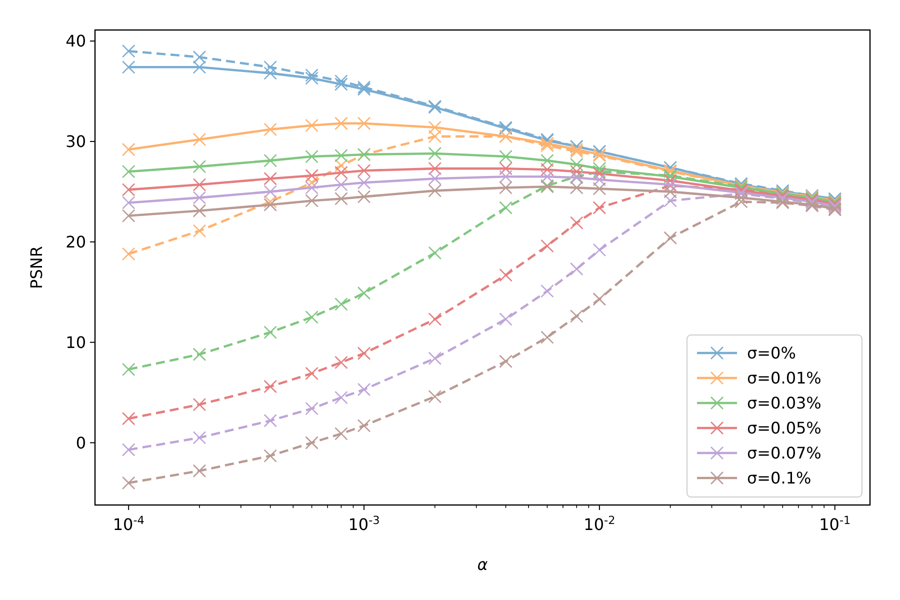  I want to click on x-tick-label: 10$^{-2}$, so click(600, 524).